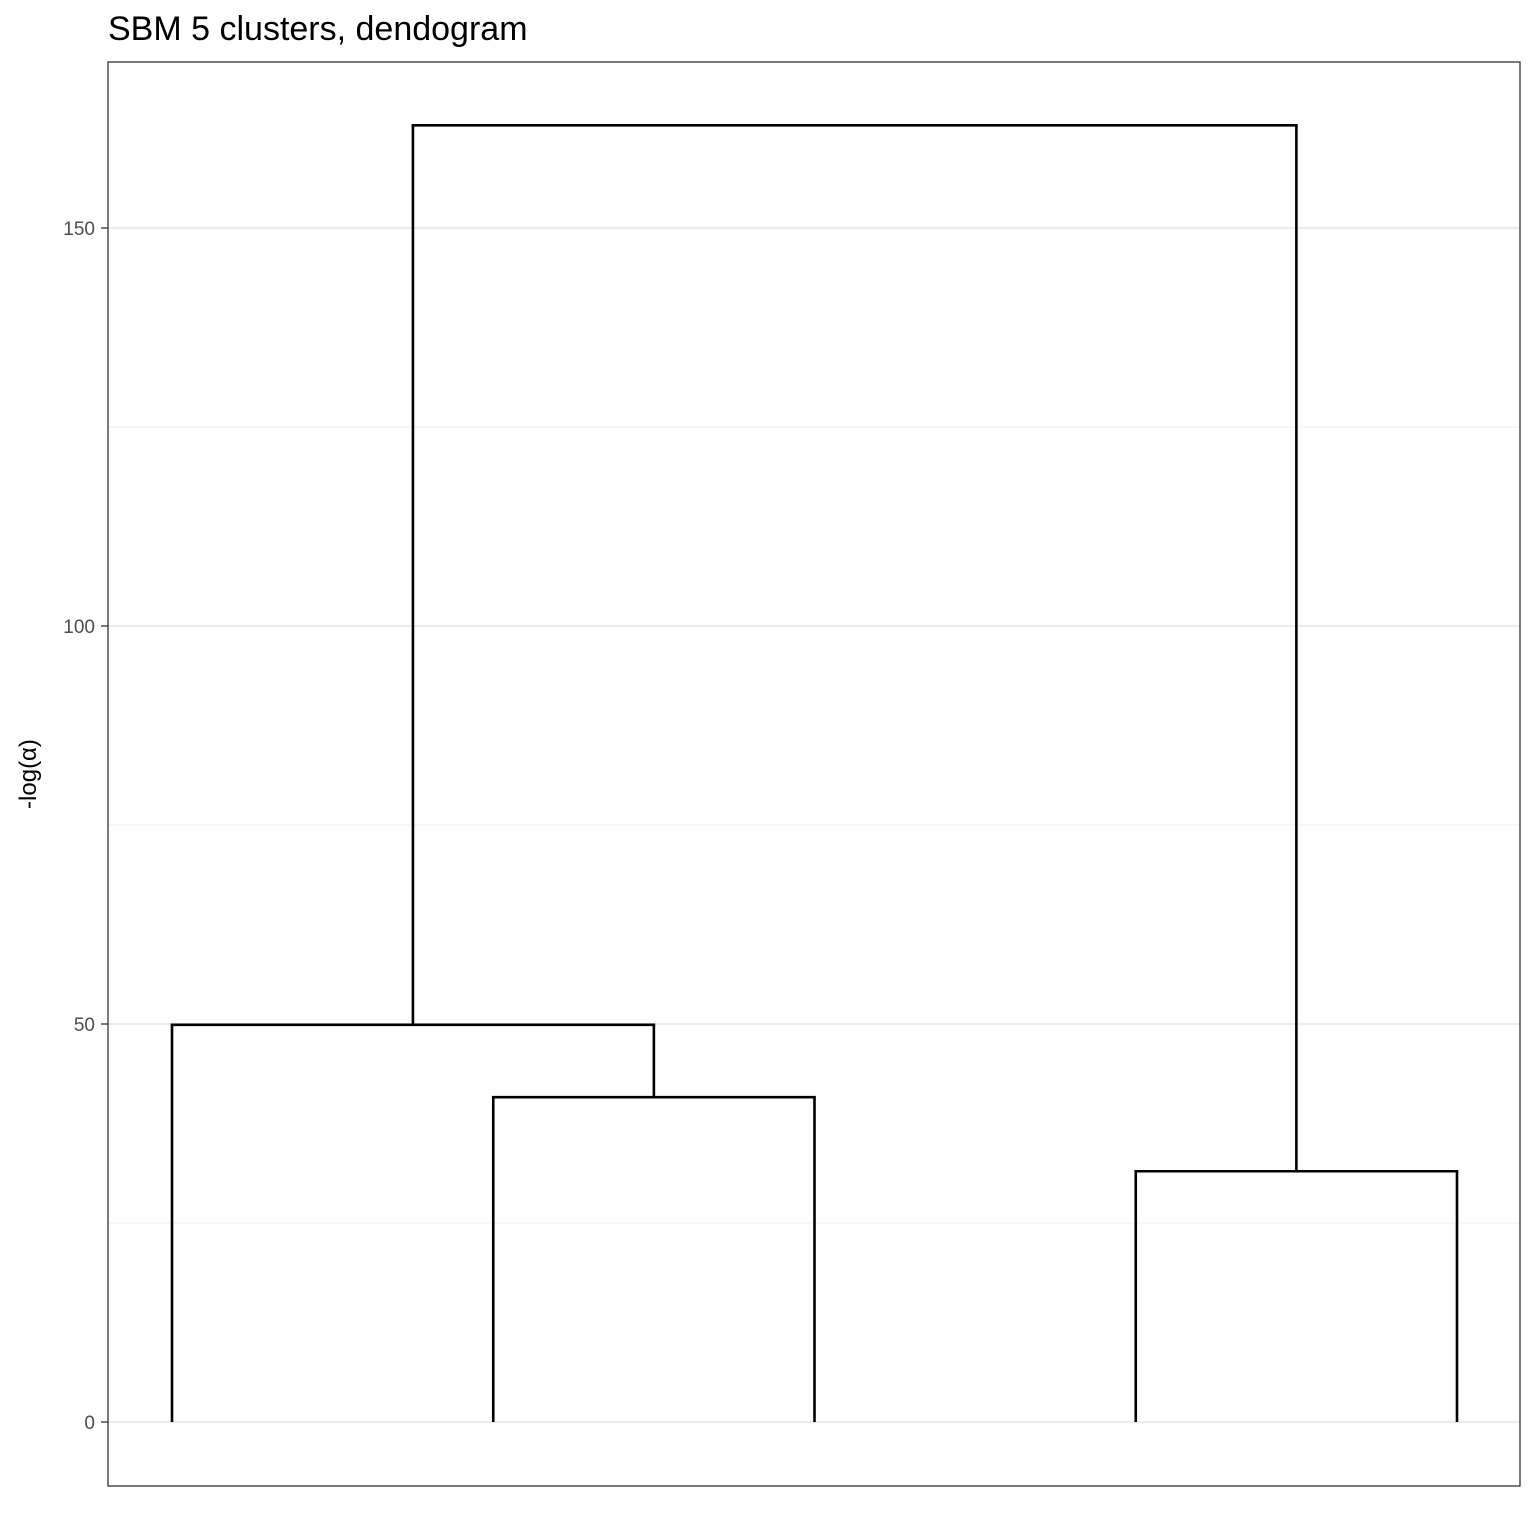  What do you see at coordinates (85, 826) in the screenshot?
I see `y-axis: 0 50 100 150` at bounding box center [85, 826].